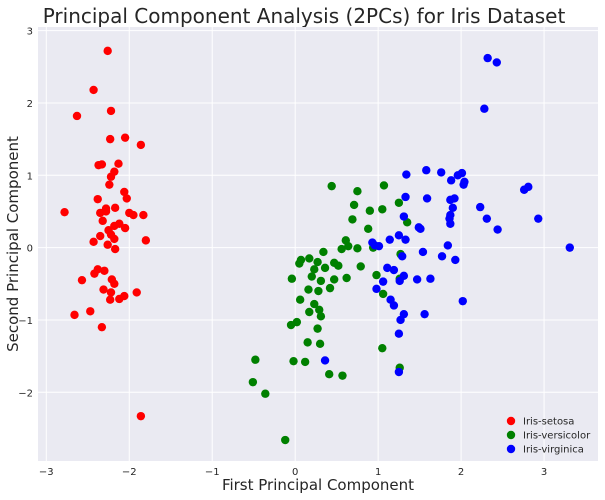 This screenshot has height=500, width=605. I want to click on y-tick-label: 1, so click(30, 176).